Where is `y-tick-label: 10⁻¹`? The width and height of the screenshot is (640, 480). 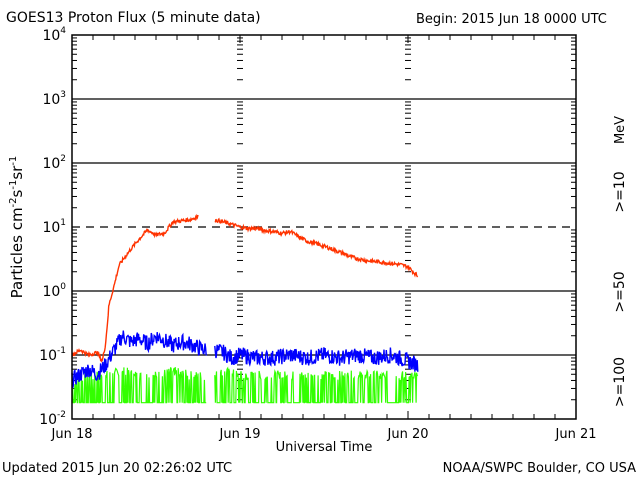
y-tick-label: 10⁻¹ is located at coordinates (52, 355).